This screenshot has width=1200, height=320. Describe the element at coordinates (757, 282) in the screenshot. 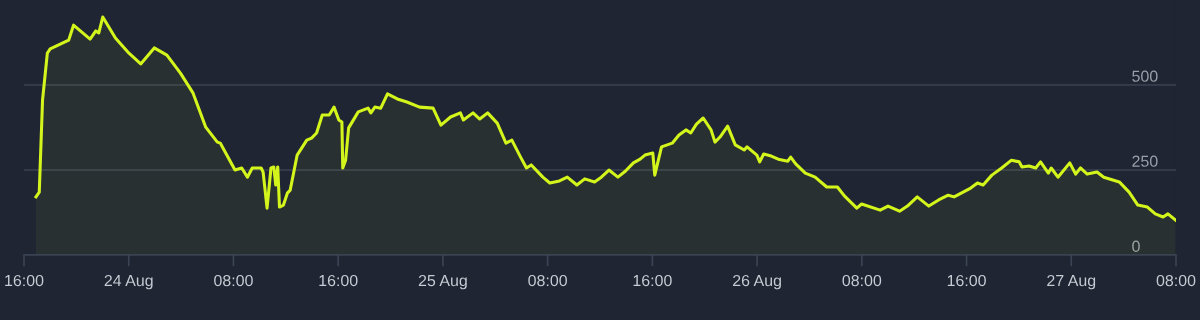

I see `x-tick-label: 26 Aug` at that location.